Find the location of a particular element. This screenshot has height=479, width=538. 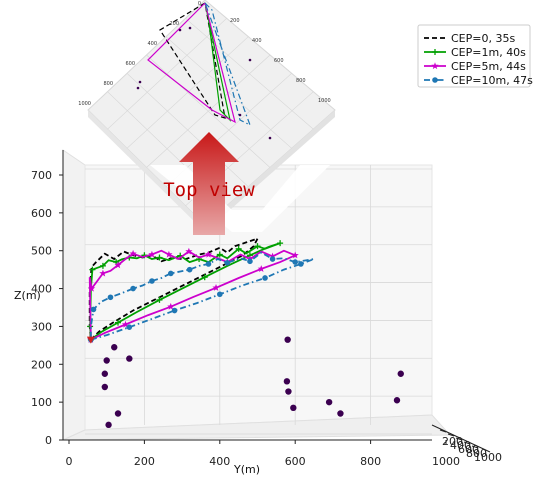

series-layer is located at coordinates (200, 290).